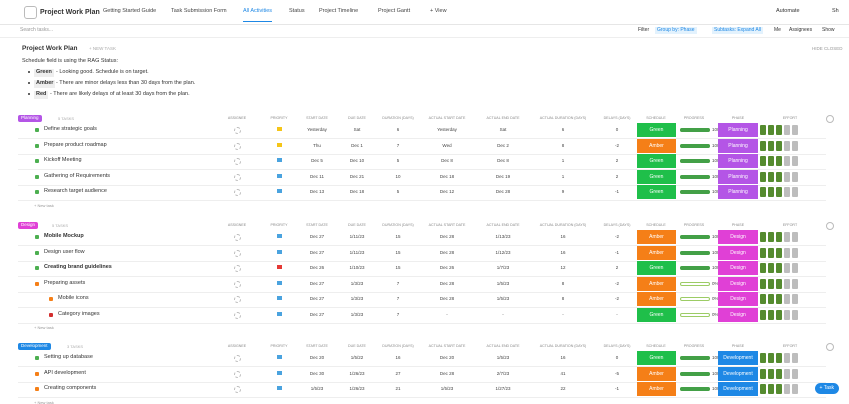 The width and height of the screenshot is (849, 404). What do you see at coordinates (64, 236) in the screenshot?
I see `task-name: Mobile Mockup` at bounding box center [64, 236].